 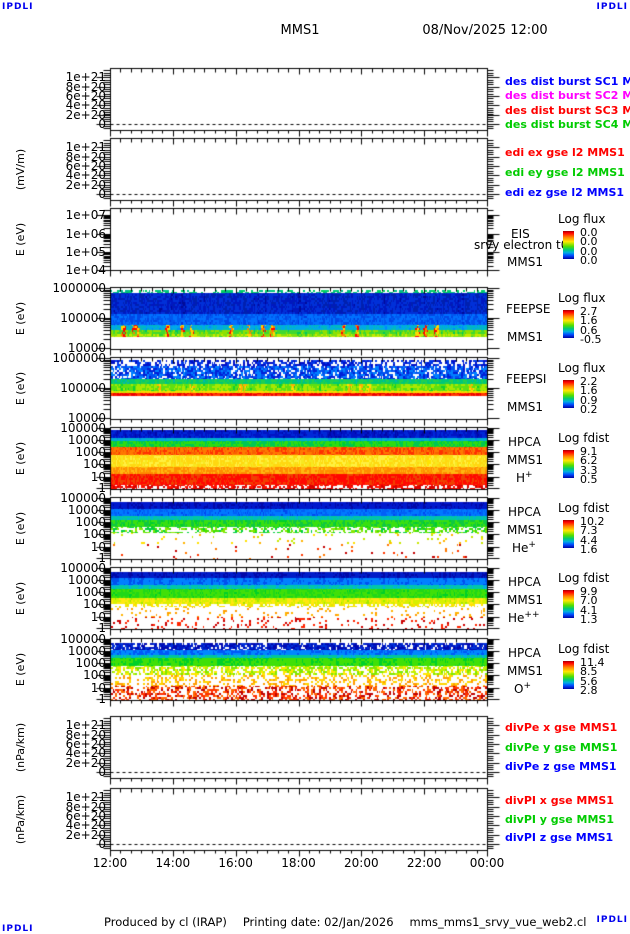 What do you see at coordinates (79, 358) in the screenshot?
I see `y-tick-label: 1000000` at bounding box center [79, 358].